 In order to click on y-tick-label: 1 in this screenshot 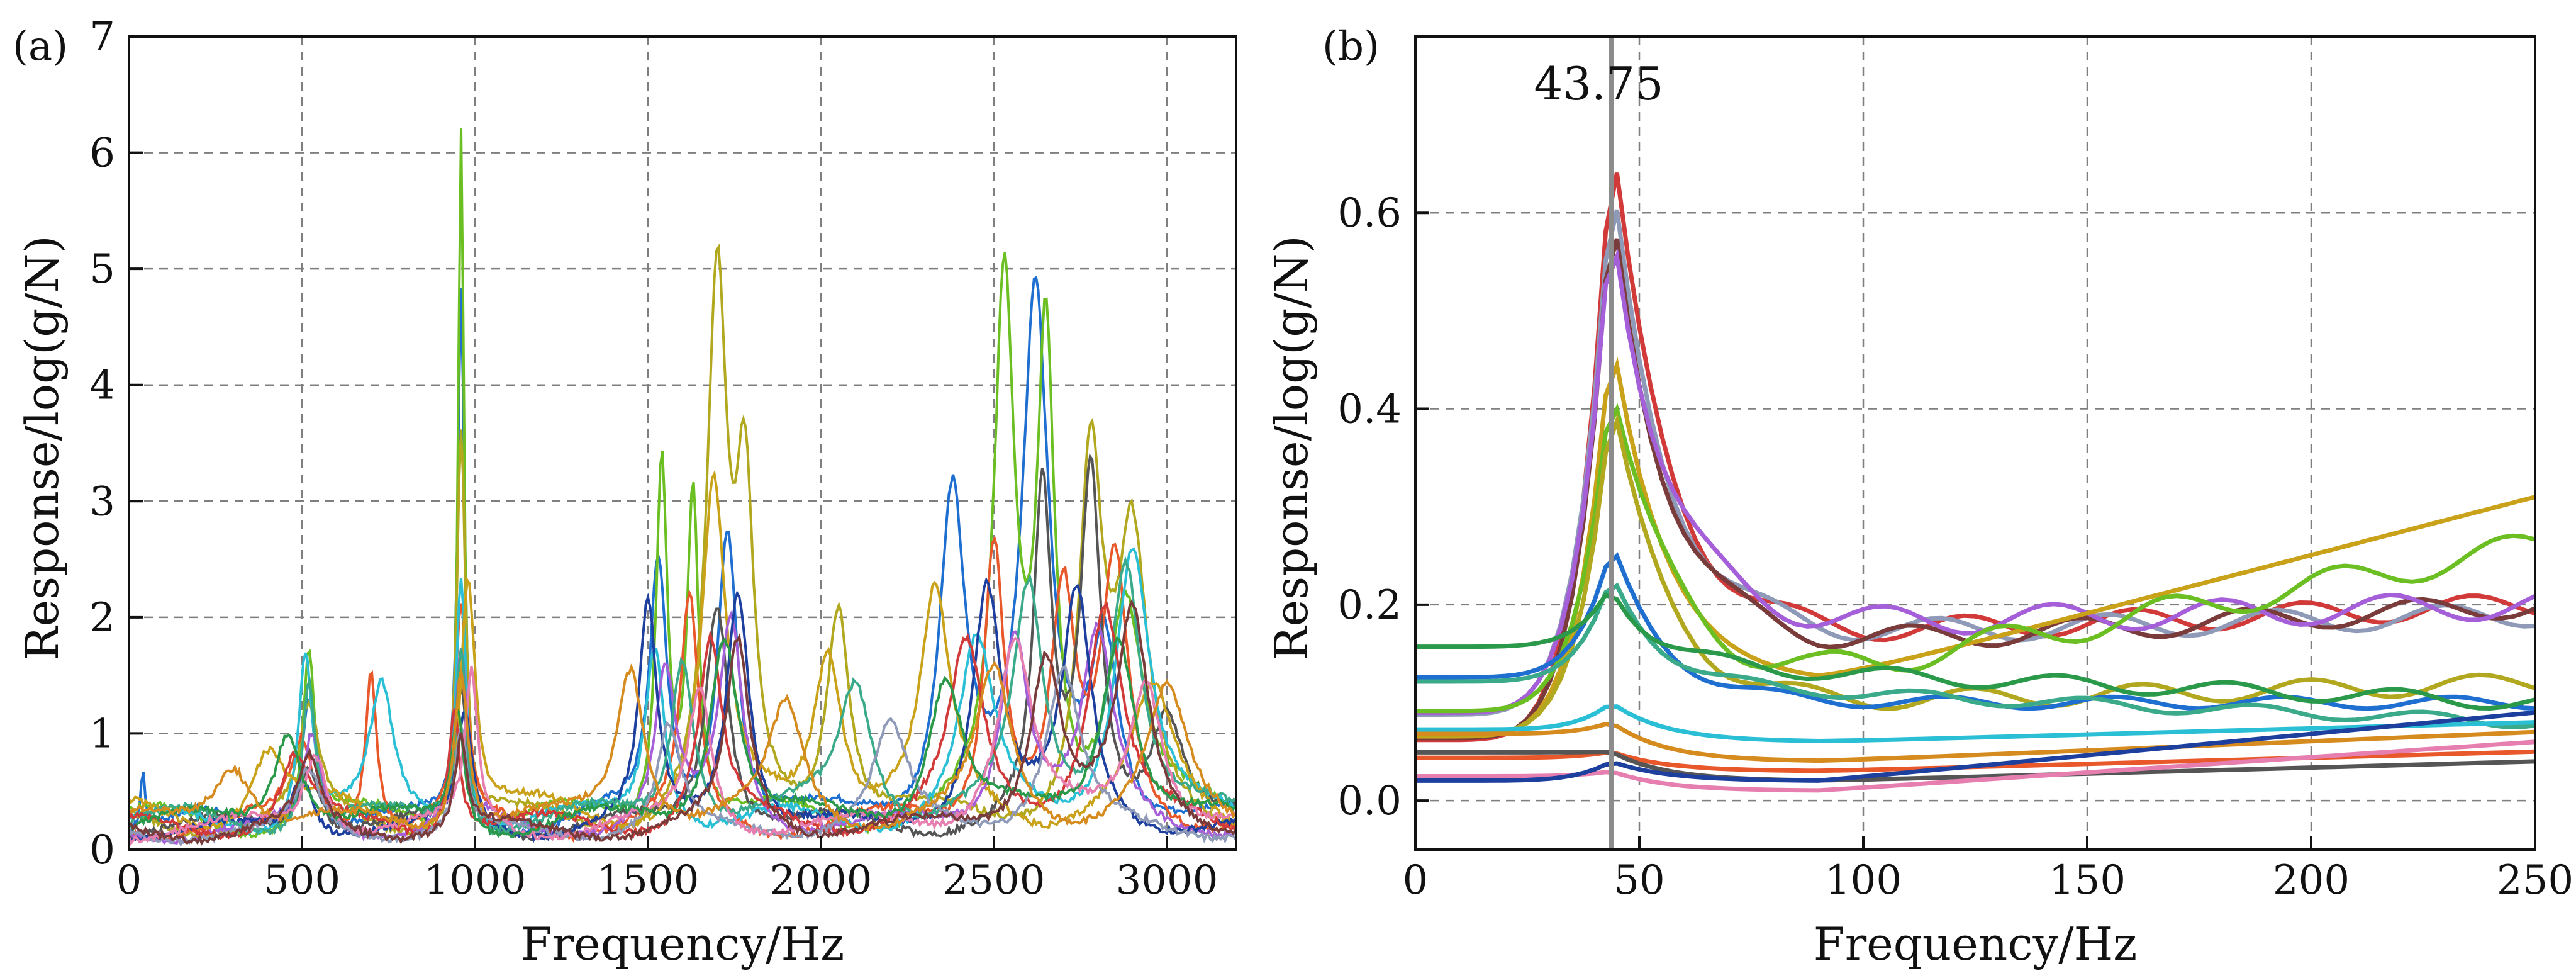, I will do `click(102, 734)`.